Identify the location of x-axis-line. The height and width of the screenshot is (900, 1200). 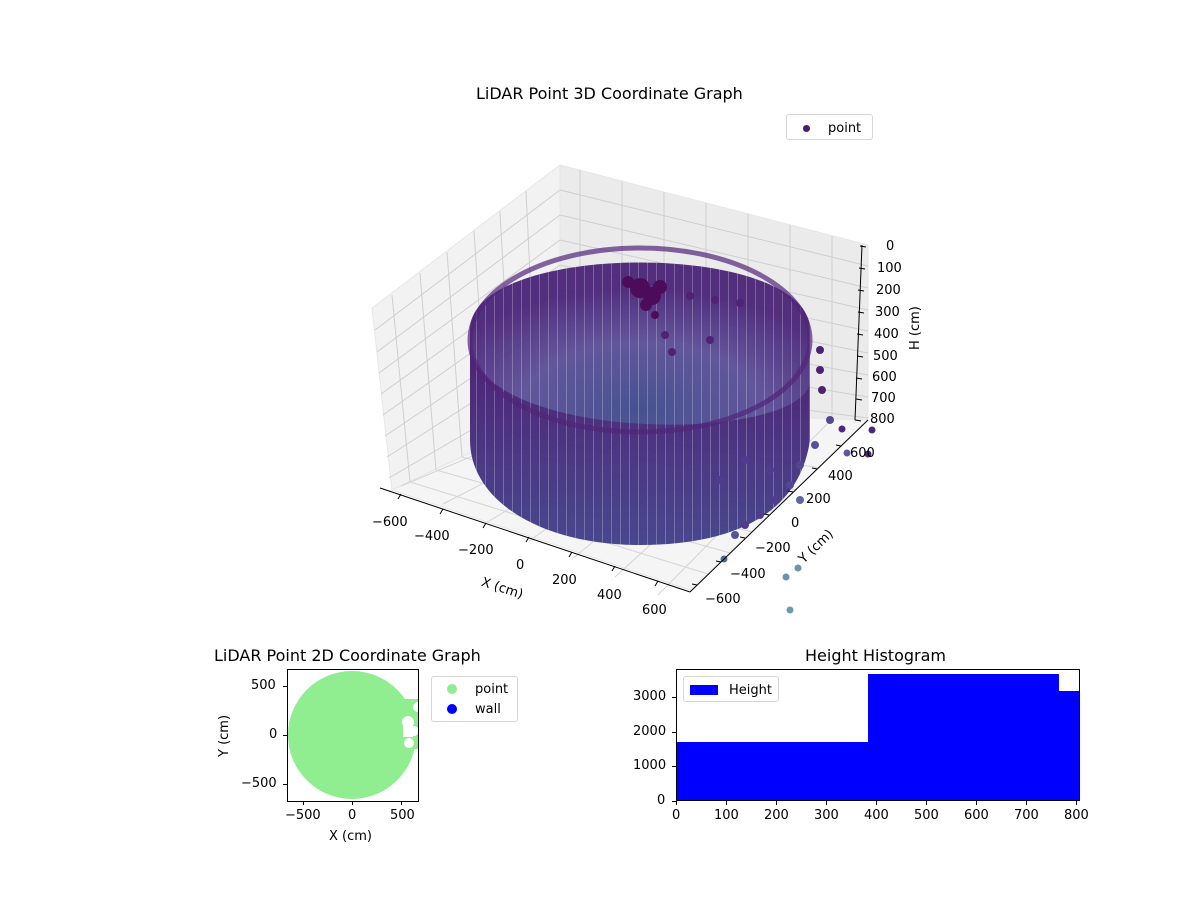
(535, 540).